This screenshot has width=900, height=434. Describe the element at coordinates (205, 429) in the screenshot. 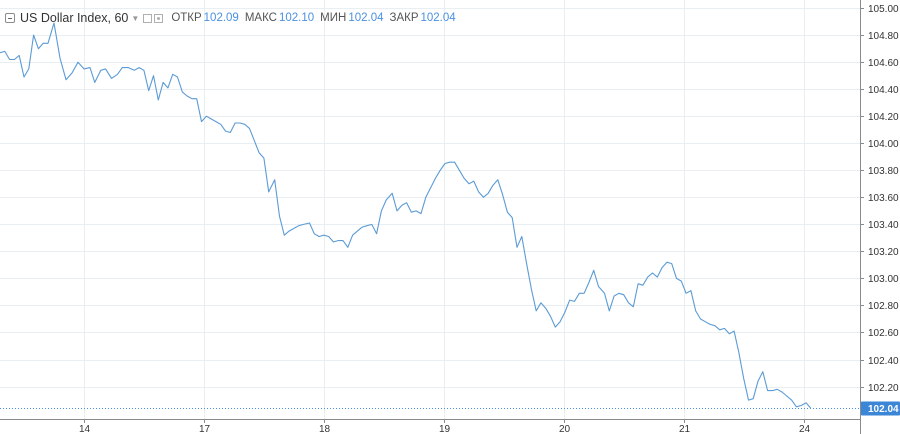

I see `x-tick-label: 17` at that location.